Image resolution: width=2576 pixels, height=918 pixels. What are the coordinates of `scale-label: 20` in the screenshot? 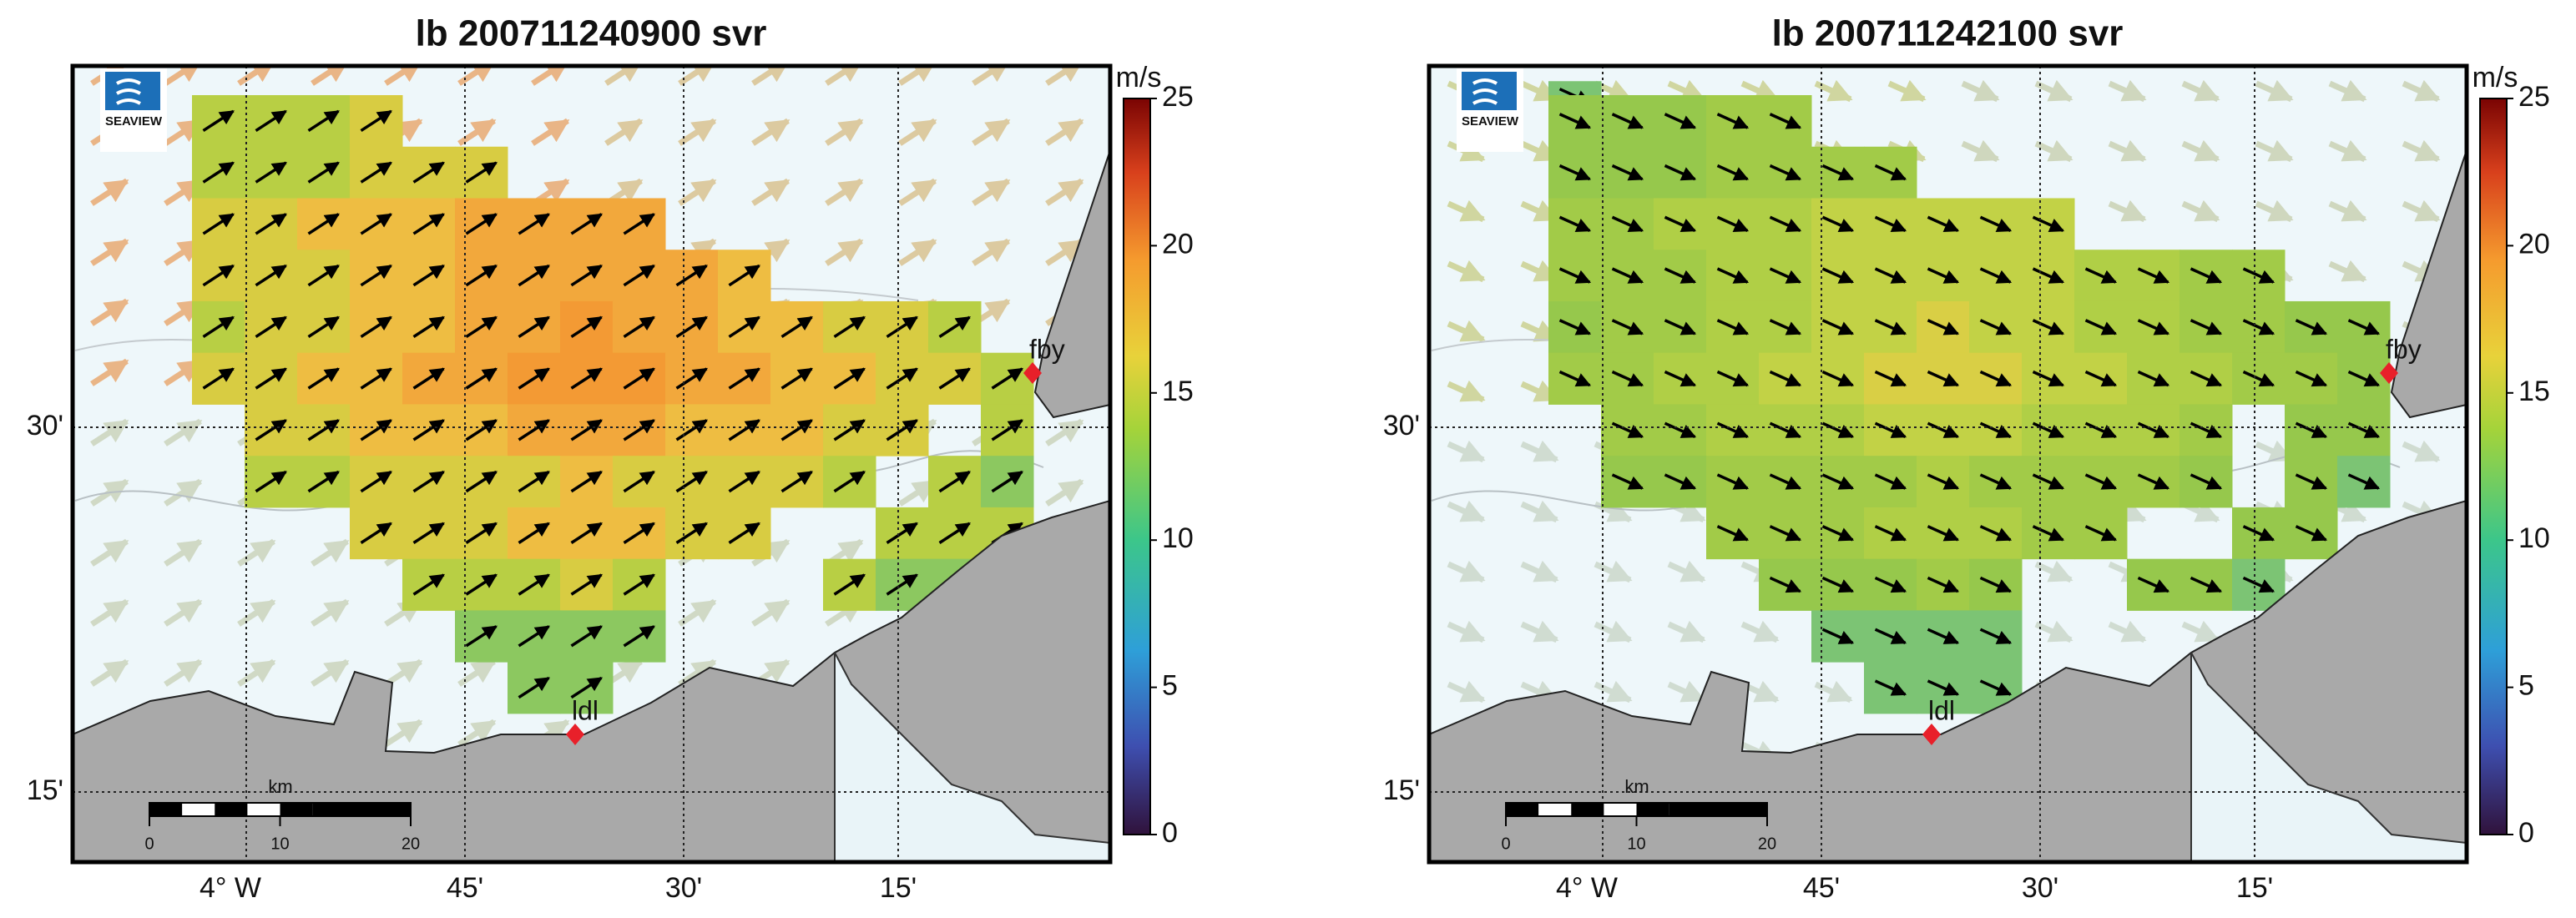 It's located at (411, 844).